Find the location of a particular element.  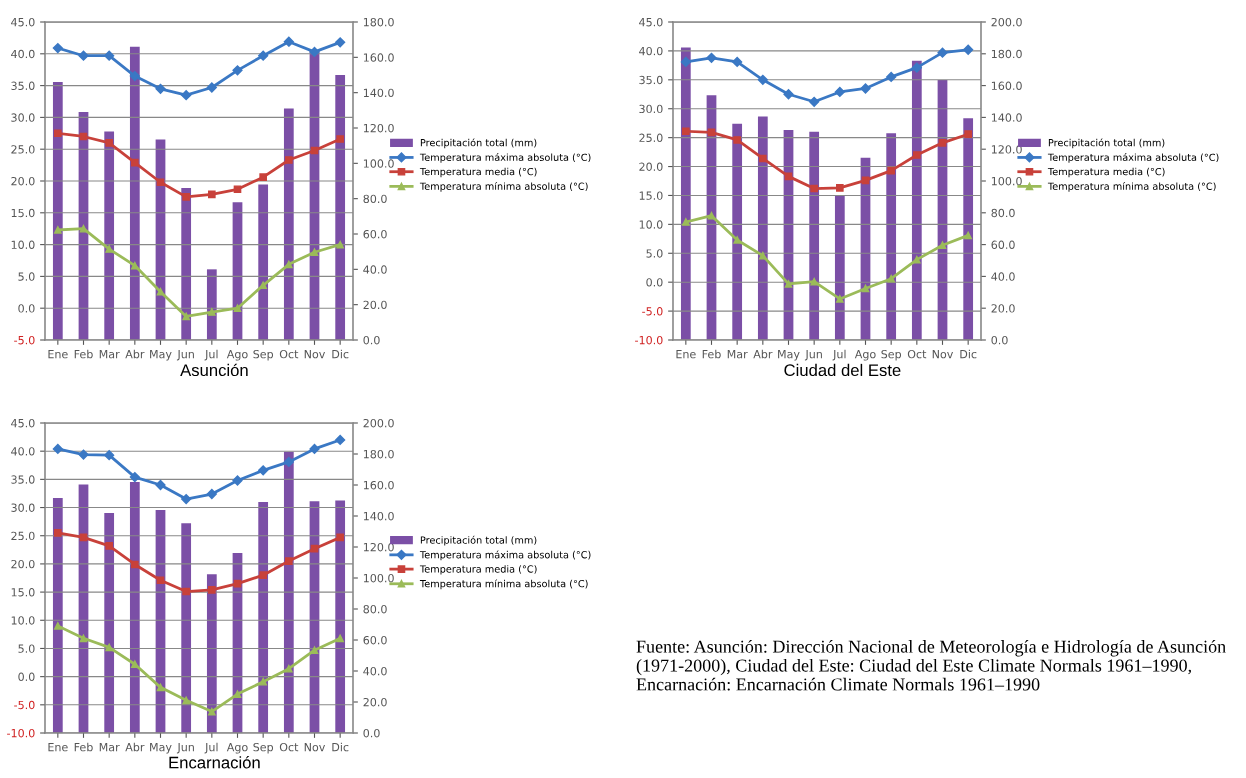

y-tick-label: 40.0 is located at coordinates (23, 54).